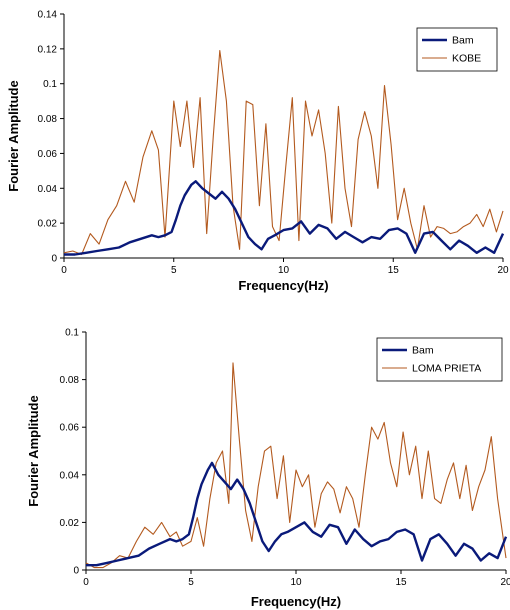 This screenshot has width=510, height=610. What do you see at coordinates (48, 15) in the screenshot?
I see `y-tick-label: 0.14` at bounding box center [48, 15].